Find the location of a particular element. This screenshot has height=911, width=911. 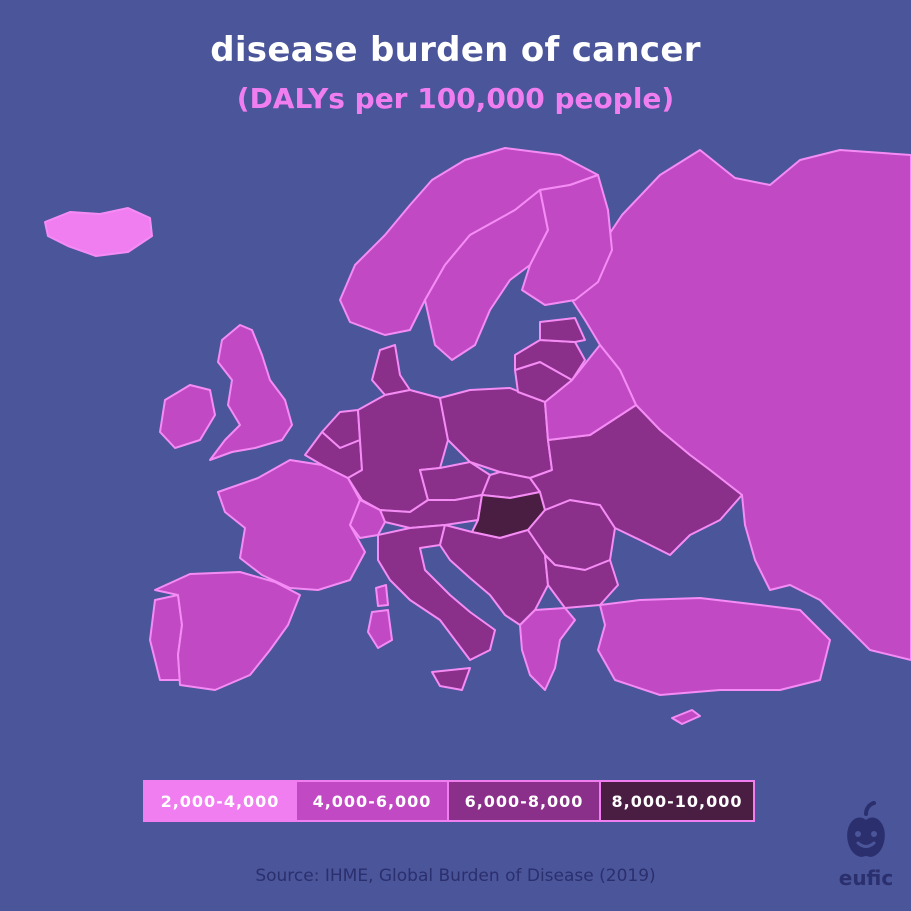

legend-item-2: 6,000-8,000 is located at coordinates (525, 801).